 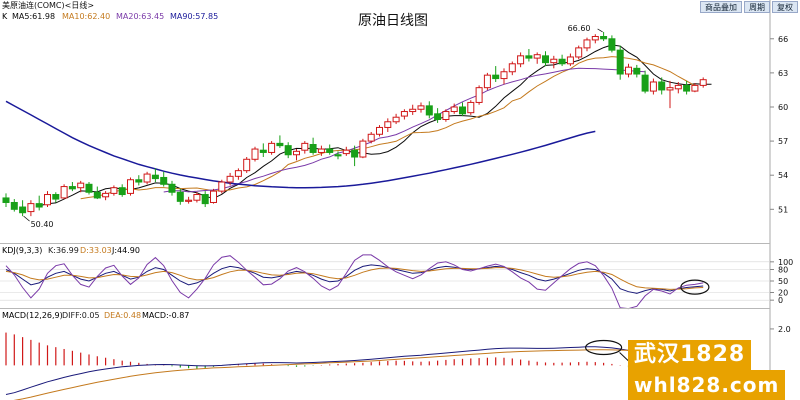 What do you see at coordinates (783, 107) in the screenshot?
I see `main-ytick-label: 60` at bounding box center [783, 107].